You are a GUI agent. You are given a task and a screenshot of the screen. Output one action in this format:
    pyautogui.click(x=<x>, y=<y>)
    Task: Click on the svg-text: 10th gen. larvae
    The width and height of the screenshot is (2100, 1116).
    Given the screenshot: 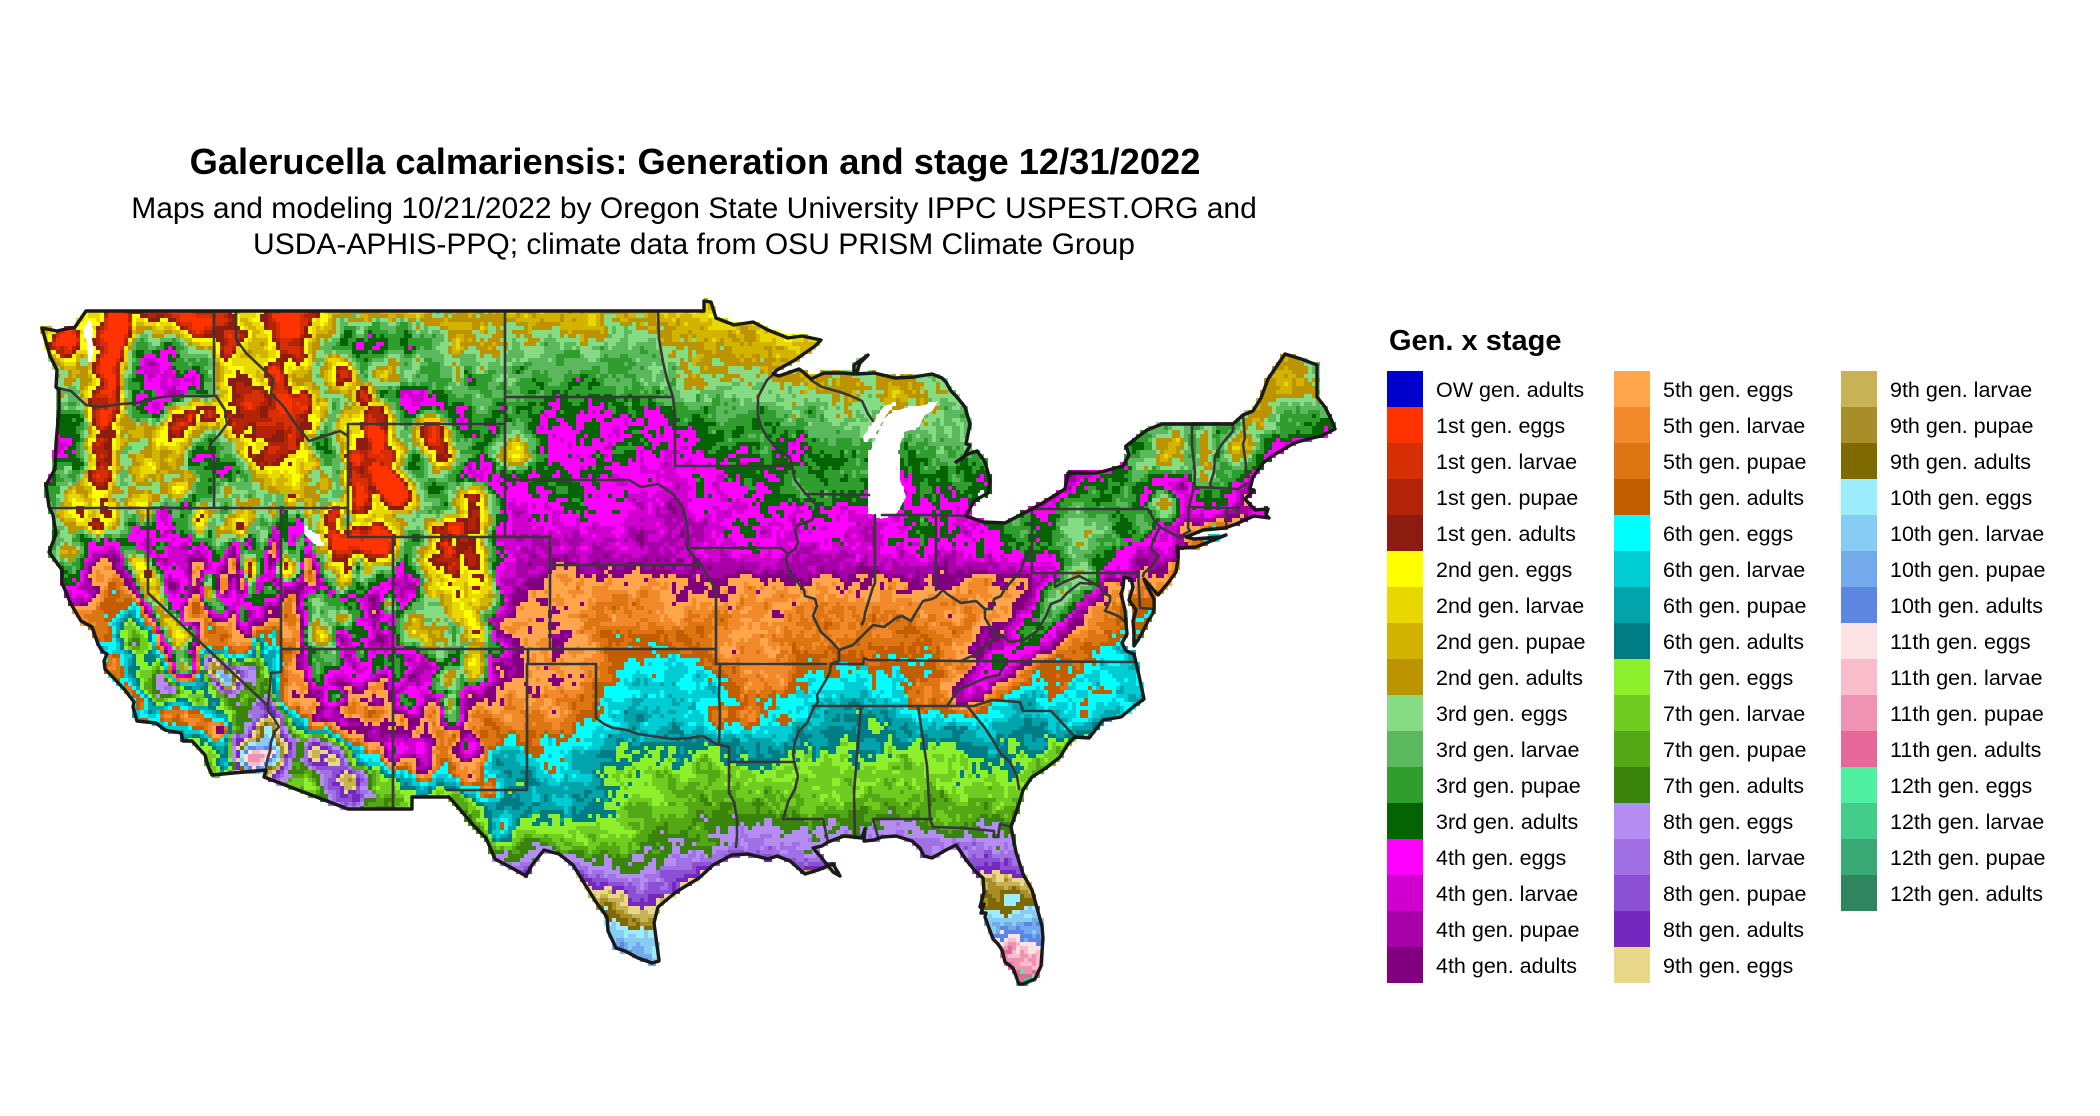 What is the action you would take?
    pyautogui.click(x=1967, y=534)
    